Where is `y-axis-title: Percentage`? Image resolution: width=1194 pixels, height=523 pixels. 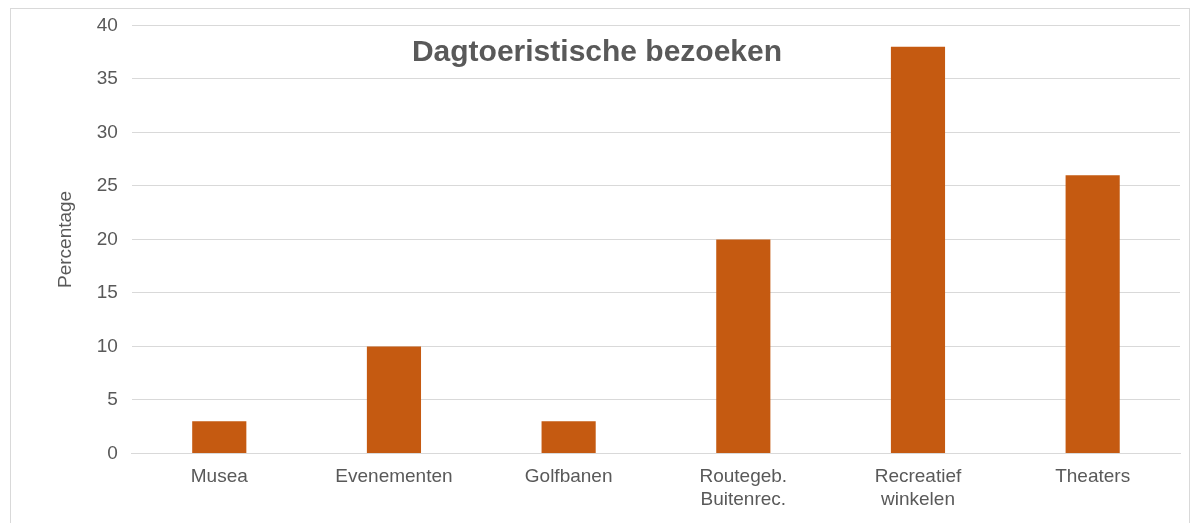
y-axis-title: Percentage is located at coordinates (64, 239).